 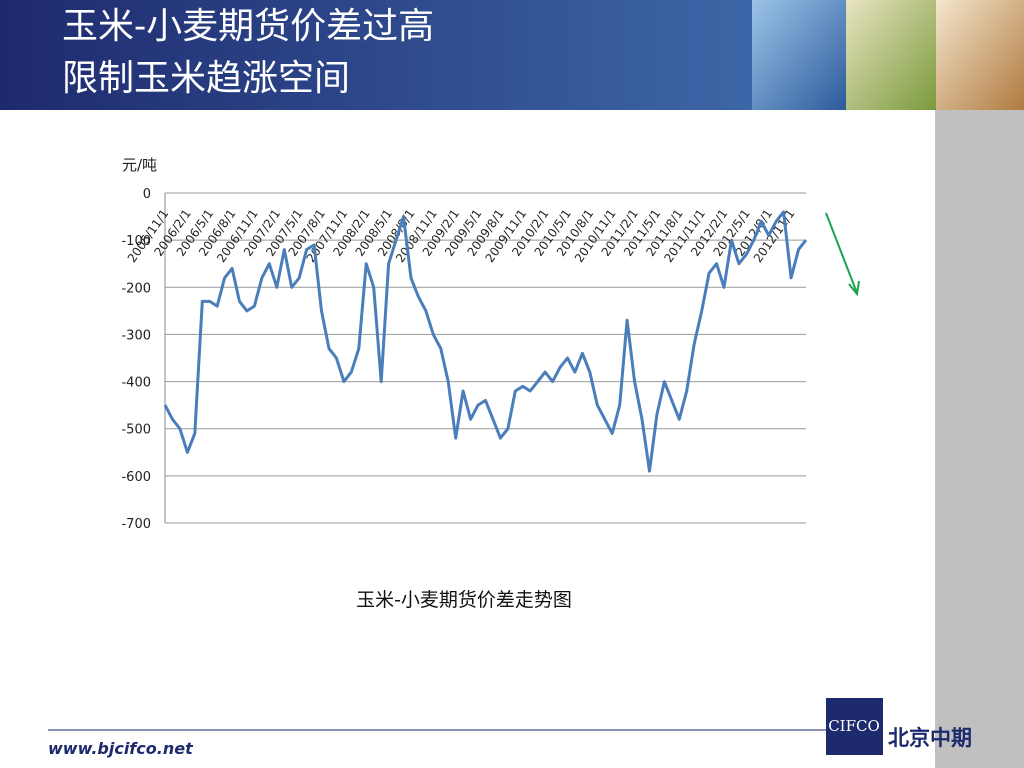 What do you see at coordinates (136, 430) in the screenshot?
I see `y-tick-label: -500` at bounding box center [136, 430].